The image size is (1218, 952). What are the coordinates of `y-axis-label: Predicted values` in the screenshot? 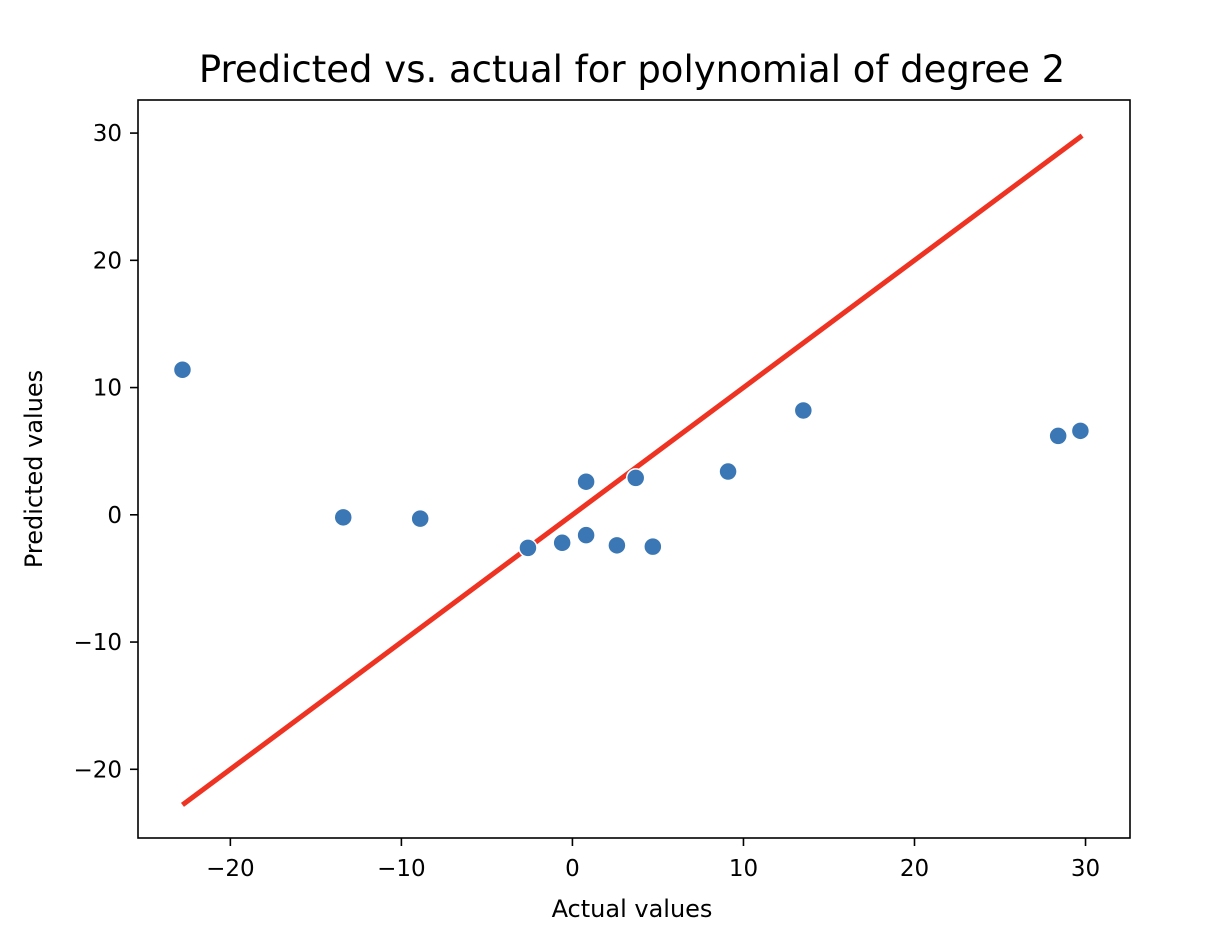 It's located at (34, 469).